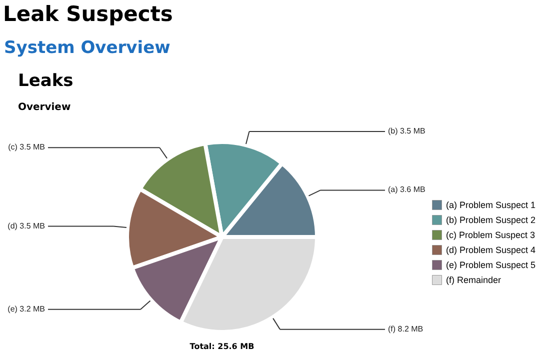 Image resolution: width=540 pixels, height=362 pixels. I want to click on legend-label: (e) Problem Suspect 5, so click(491, 265).